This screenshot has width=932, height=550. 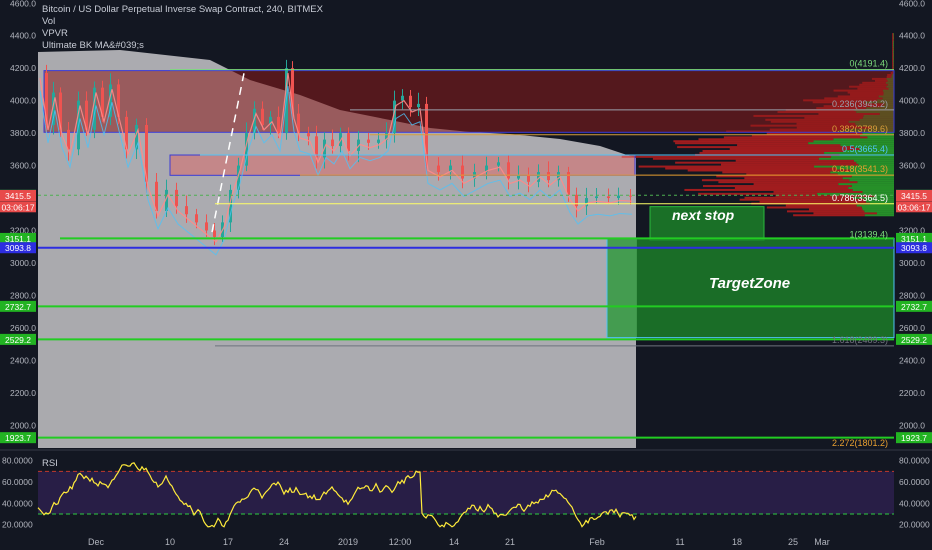 I want to click on price-tick-right: 3600.0, so click(x=912, y=166).